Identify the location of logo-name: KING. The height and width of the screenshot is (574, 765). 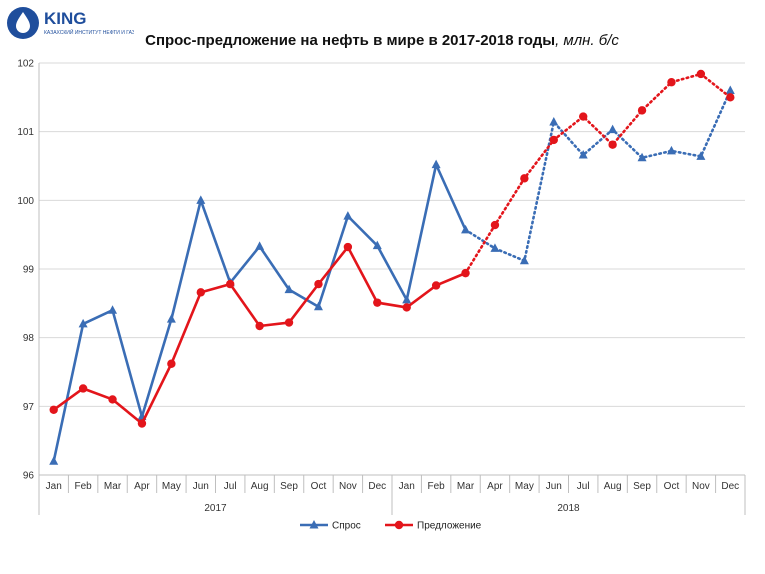
(65, 18).